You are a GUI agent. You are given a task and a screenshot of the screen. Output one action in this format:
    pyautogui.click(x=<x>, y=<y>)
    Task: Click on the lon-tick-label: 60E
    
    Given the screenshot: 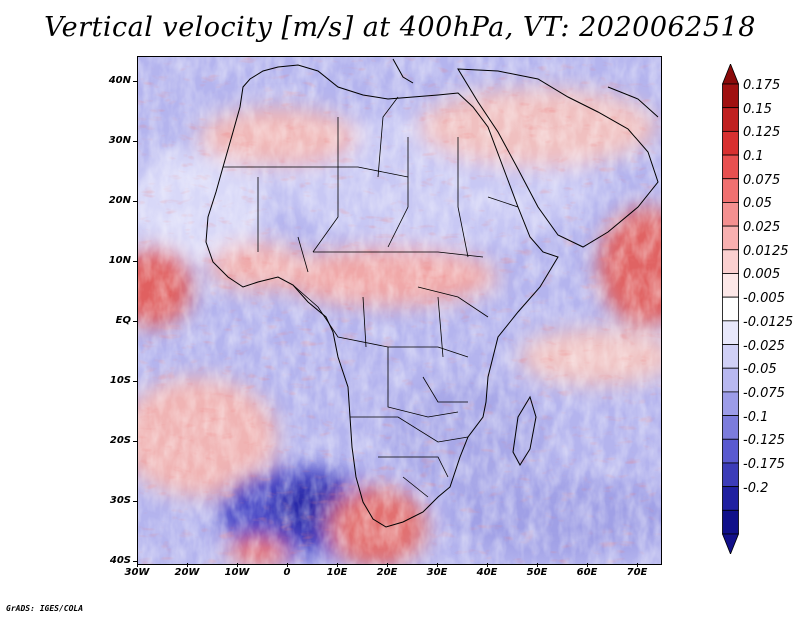 What is the action you would take?
    pyautogui.click(x=587, y=572)
    